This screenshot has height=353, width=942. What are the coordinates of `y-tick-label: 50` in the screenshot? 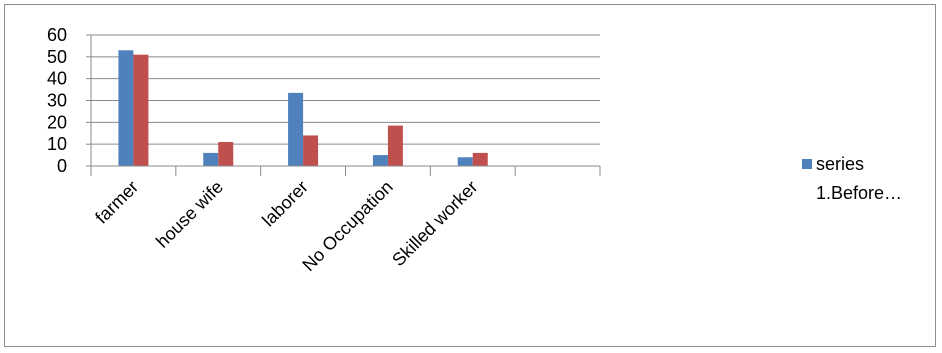 It's located at (57, 57).